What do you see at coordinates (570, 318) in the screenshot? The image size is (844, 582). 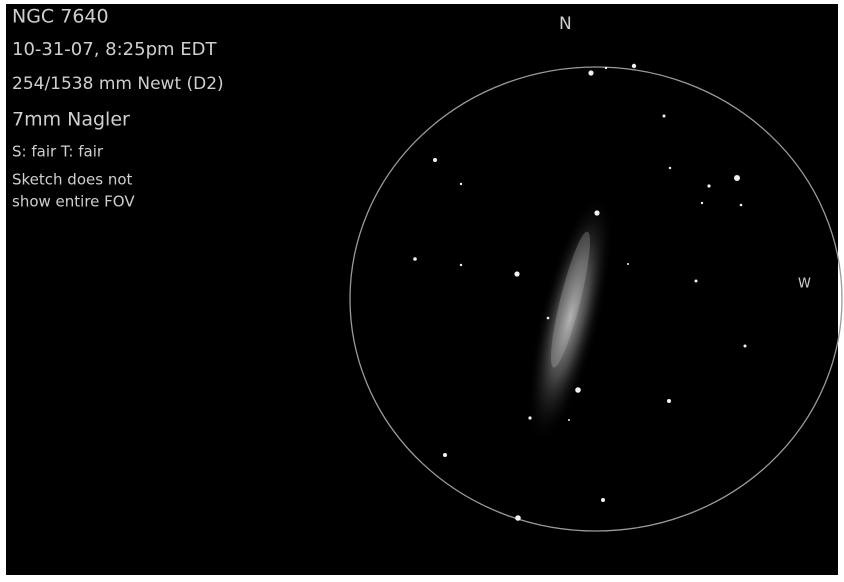 I see `galaxy` at bounding box center [570, 318].